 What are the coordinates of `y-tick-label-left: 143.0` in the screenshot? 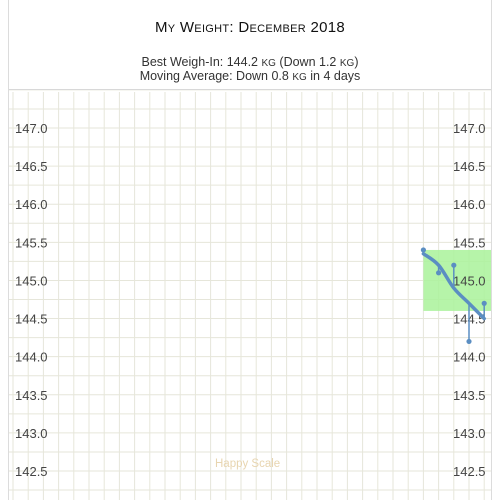 It's located at (31, 433).